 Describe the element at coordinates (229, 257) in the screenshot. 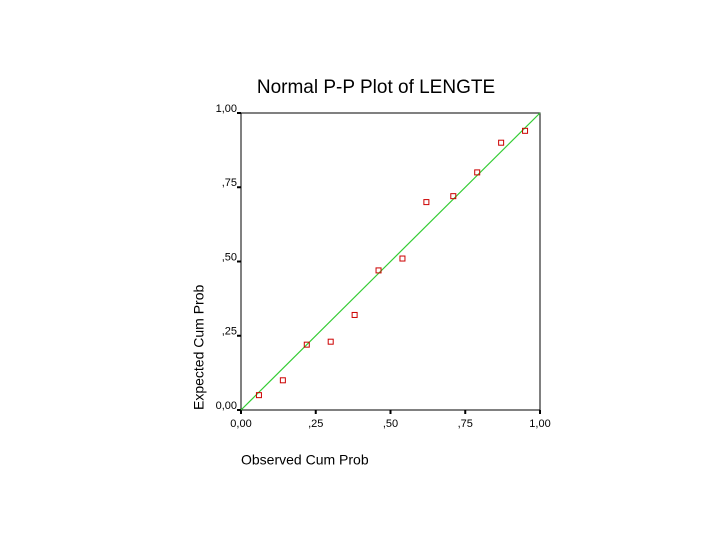

I see `y-tick-label: ,50` at that location.